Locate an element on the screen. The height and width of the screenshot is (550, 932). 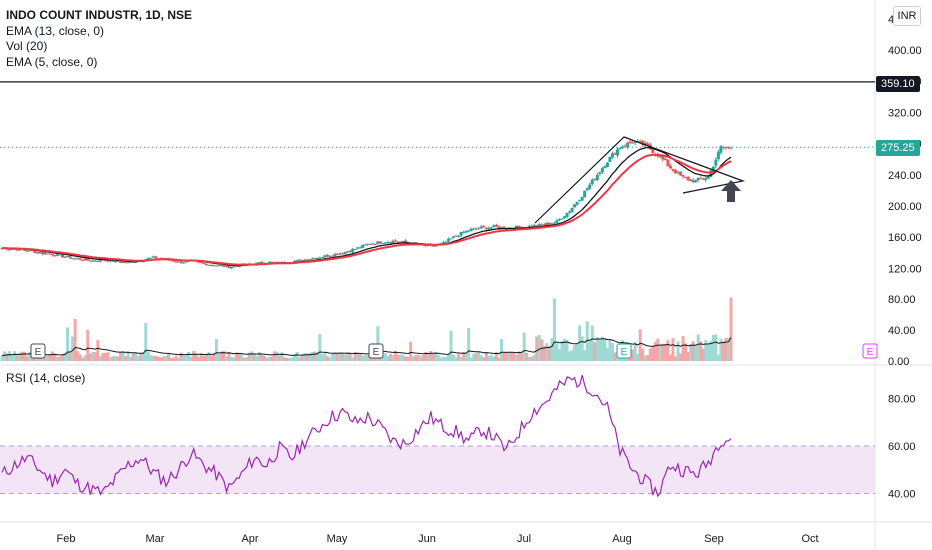
rsi-tick-label: 40.00 is located at coordinates (902, 495).